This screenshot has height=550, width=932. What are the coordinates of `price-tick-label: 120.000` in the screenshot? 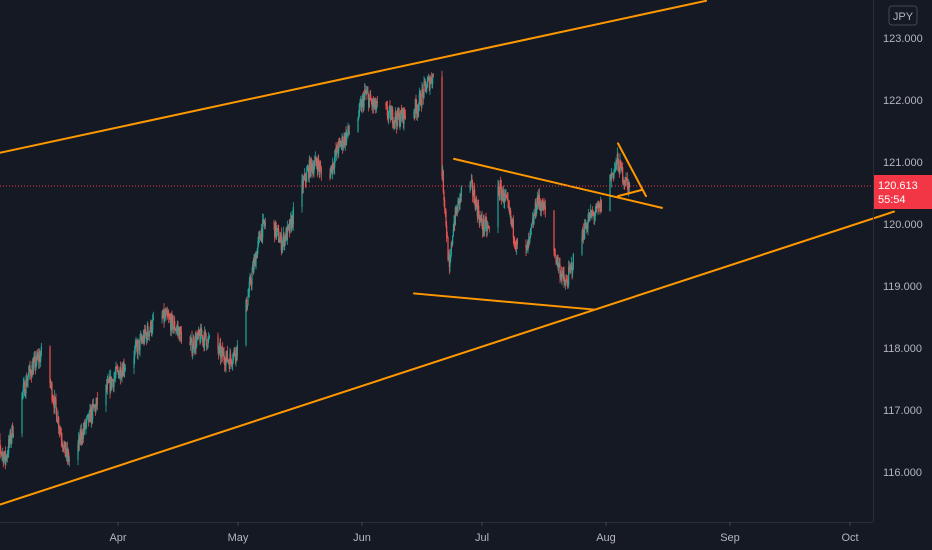 It's located at (903, 225).